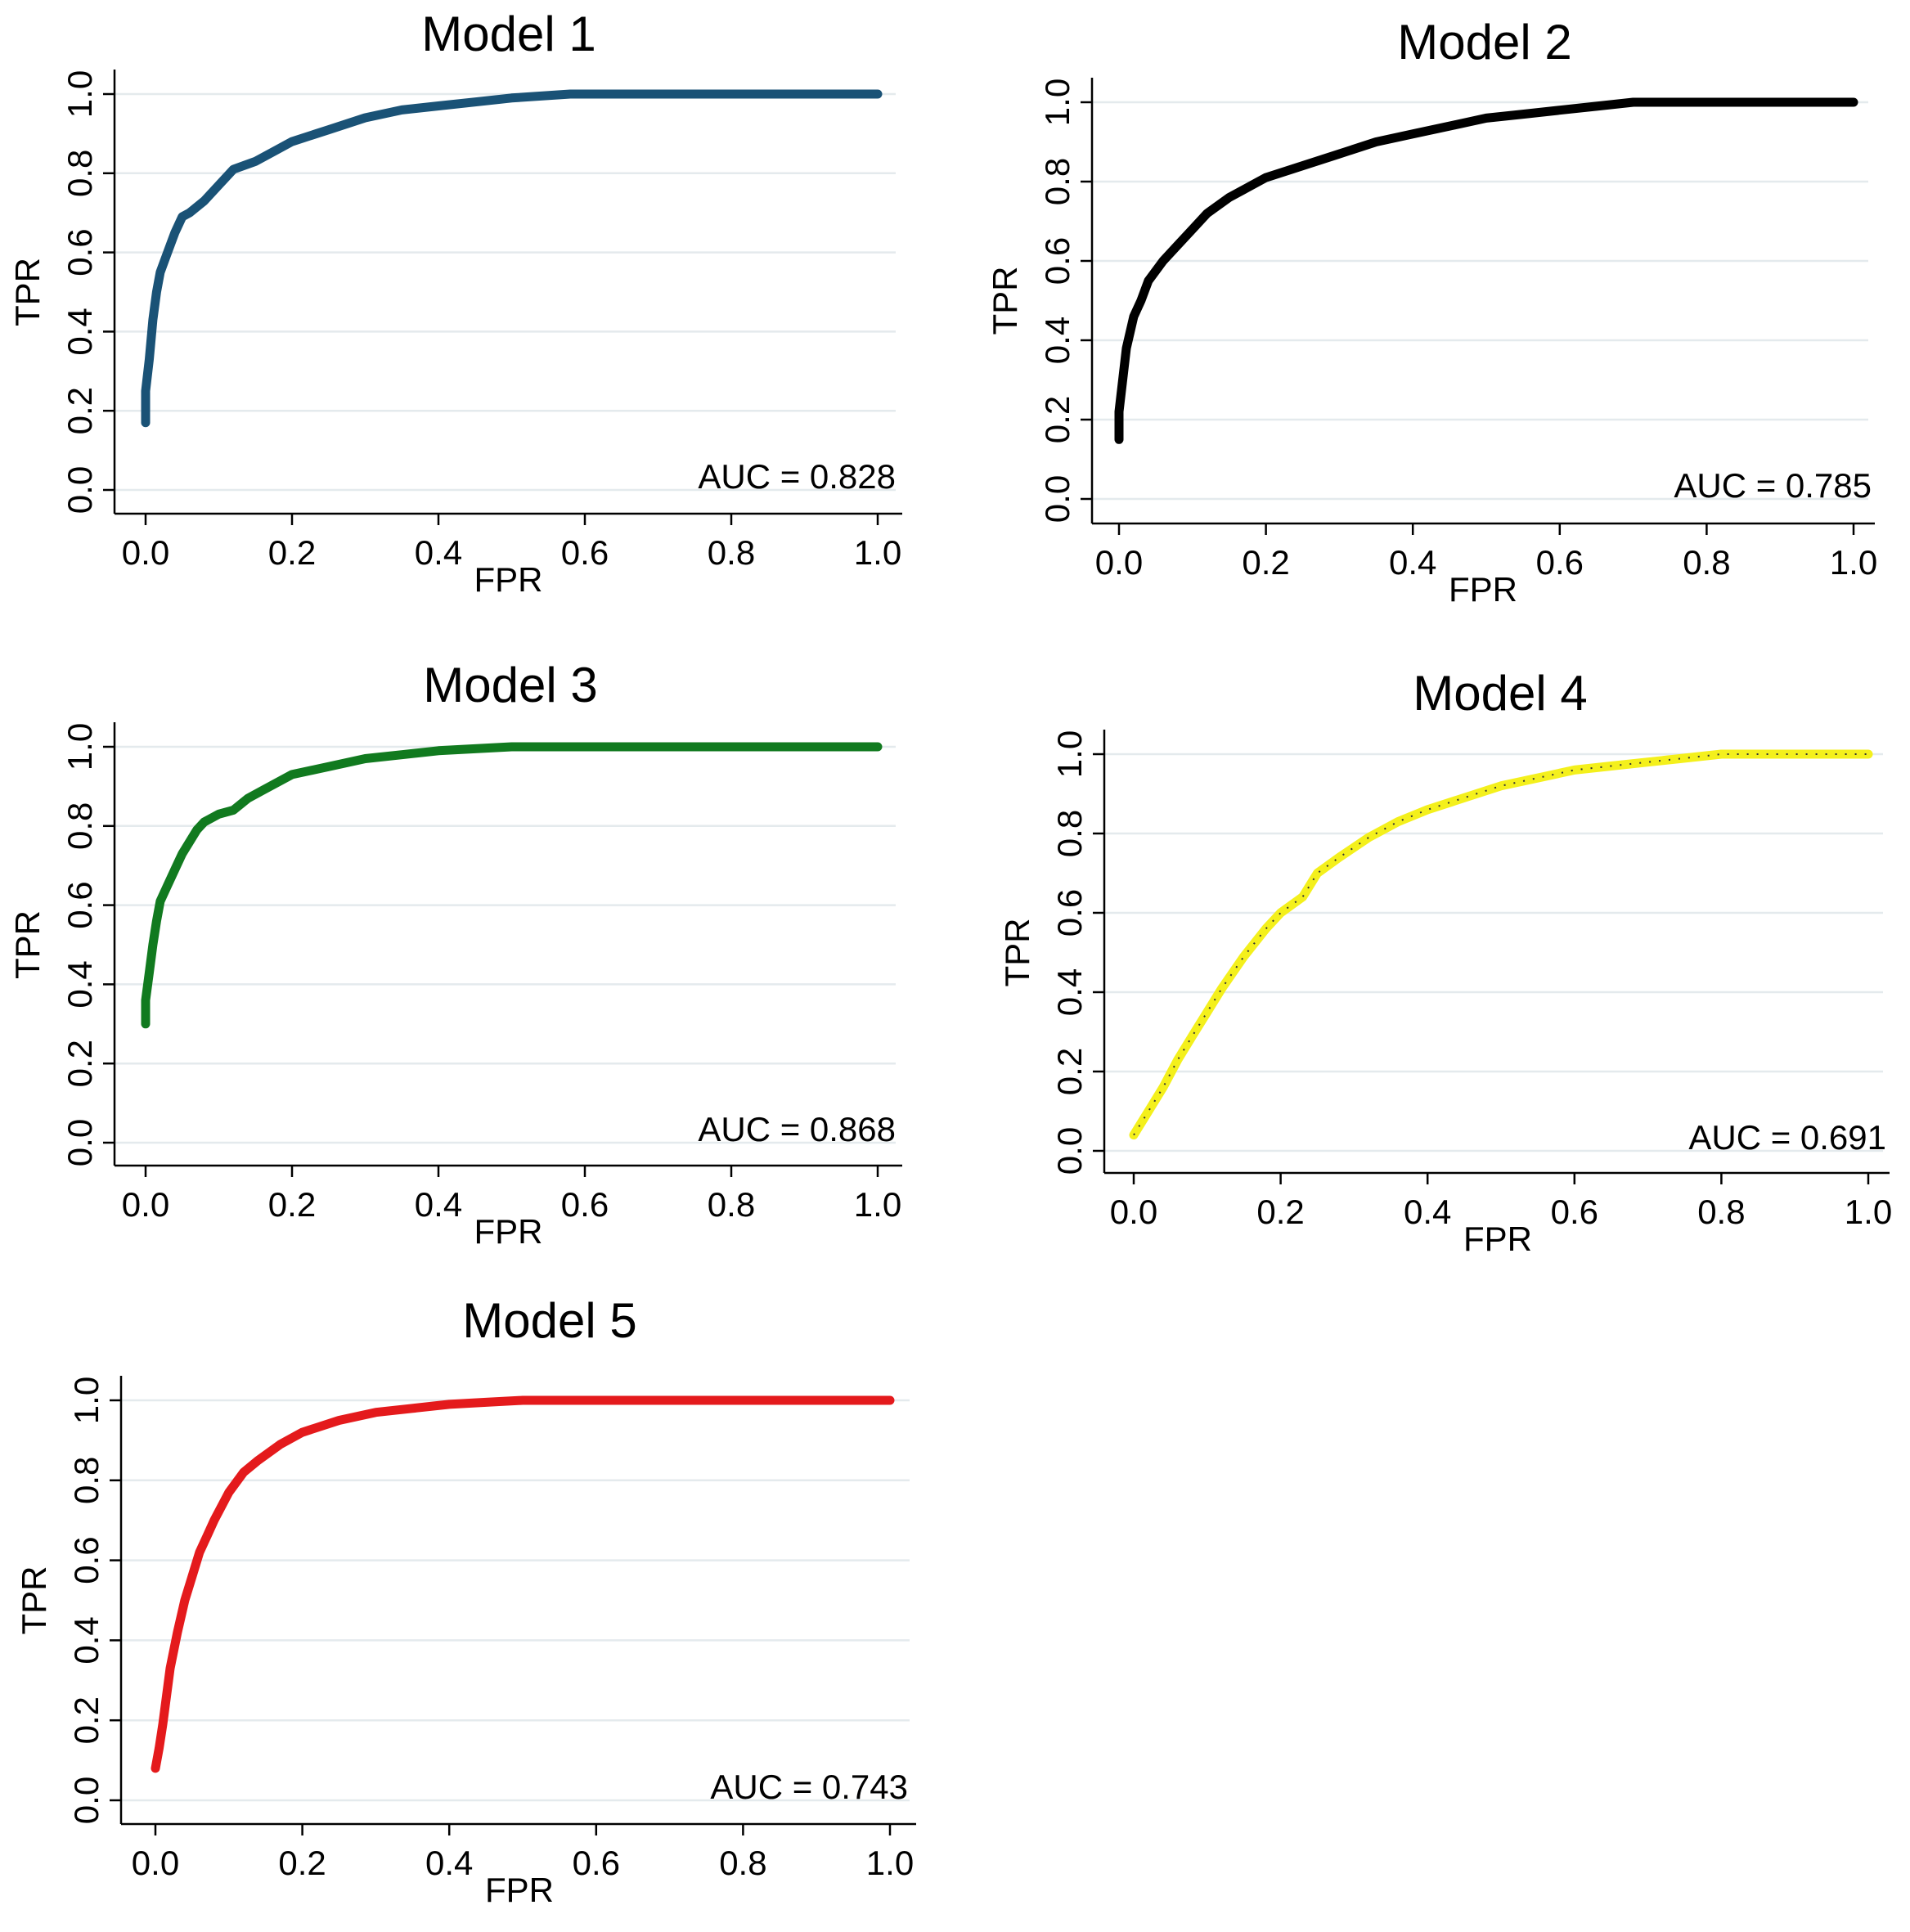  What do you see at coordinates (797, 477) in the screenshot?
I see `auc-annotation: AUC = 0.828` at bounding box center [797, 477].